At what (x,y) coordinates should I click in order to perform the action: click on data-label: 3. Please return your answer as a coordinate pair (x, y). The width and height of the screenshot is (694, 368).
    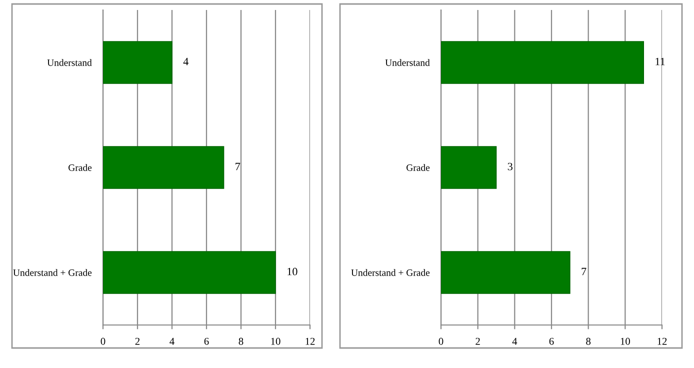
    Looking at the image, I should click on (510, 166).